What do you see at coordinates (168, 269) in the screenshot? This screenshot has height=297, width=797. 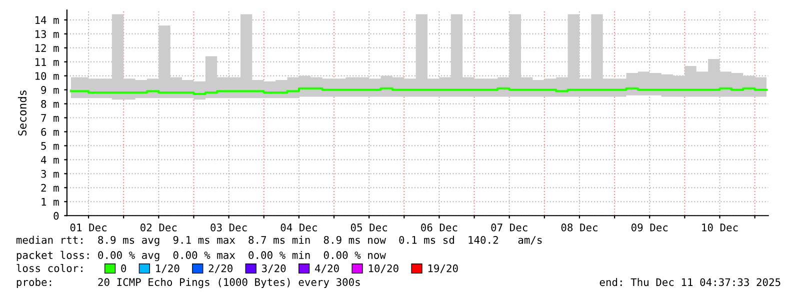 I see `legend-label: 1/20` at bounding box center [168, 269].